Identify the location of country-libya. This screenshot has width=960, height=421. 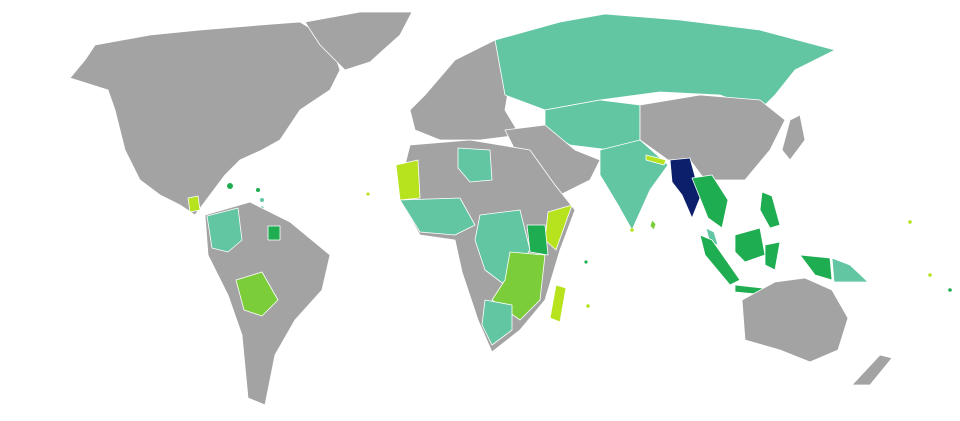
(475, 165).